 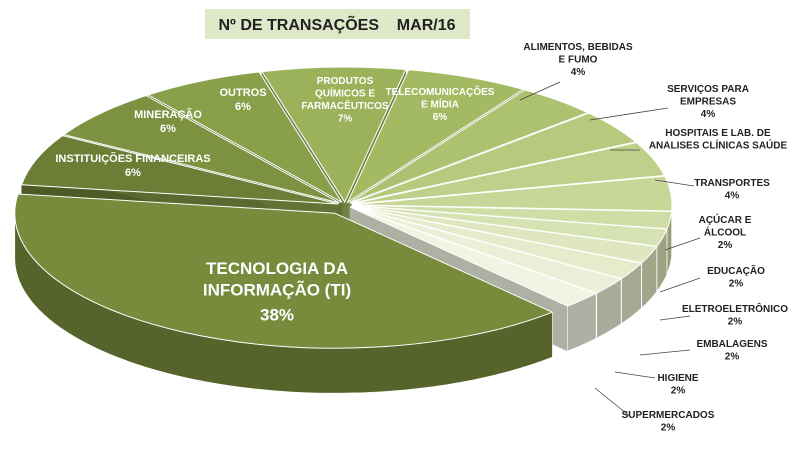 I want to click on slice-label: SERVIÇOS PARA EMPRESAS, so click(x=708, y=96).